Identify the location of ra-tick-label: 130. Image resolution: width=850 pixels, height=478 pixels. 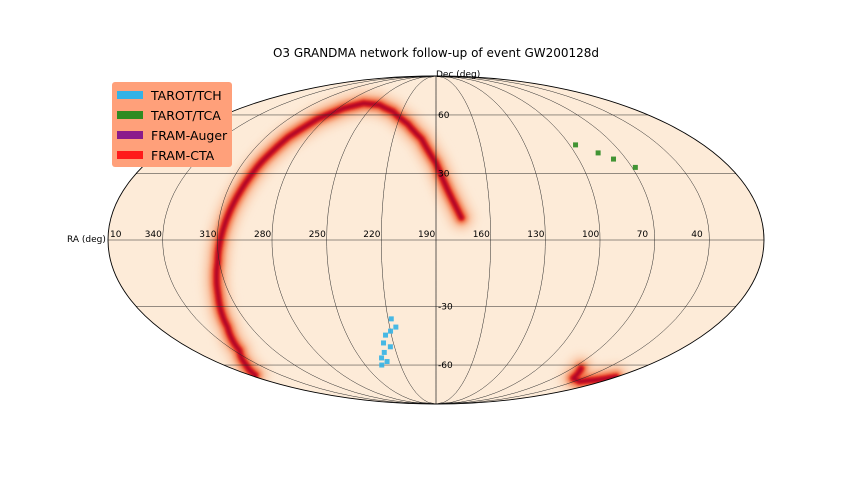
(535, 235).